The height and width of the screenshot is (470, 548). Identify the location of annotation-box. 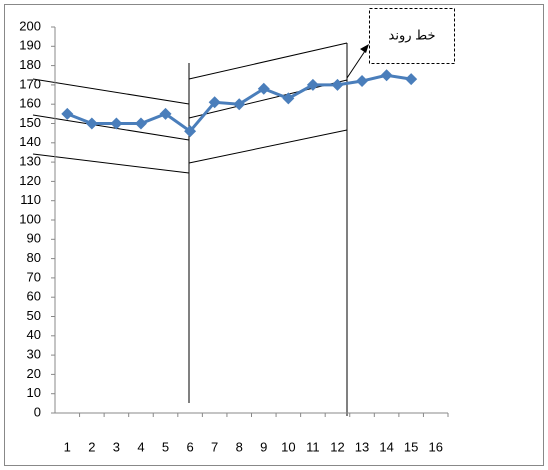
(412, 36).